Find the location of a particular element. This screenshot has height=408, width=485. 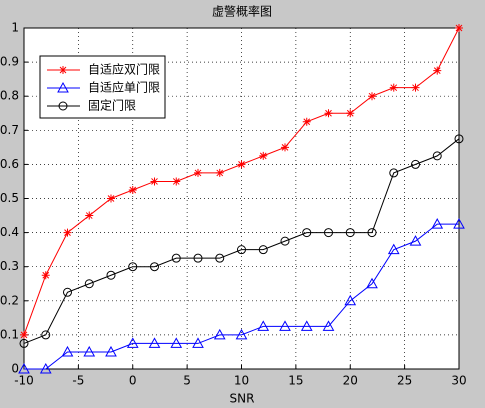

x-tick-label: 30 is located at coordinates (458, 381).